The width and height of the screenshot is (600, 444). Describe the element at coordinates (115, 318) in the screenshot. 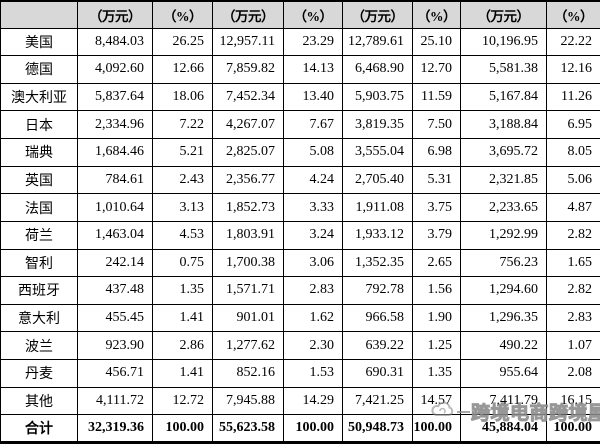

I see `cell-value: 455.45` at that location.